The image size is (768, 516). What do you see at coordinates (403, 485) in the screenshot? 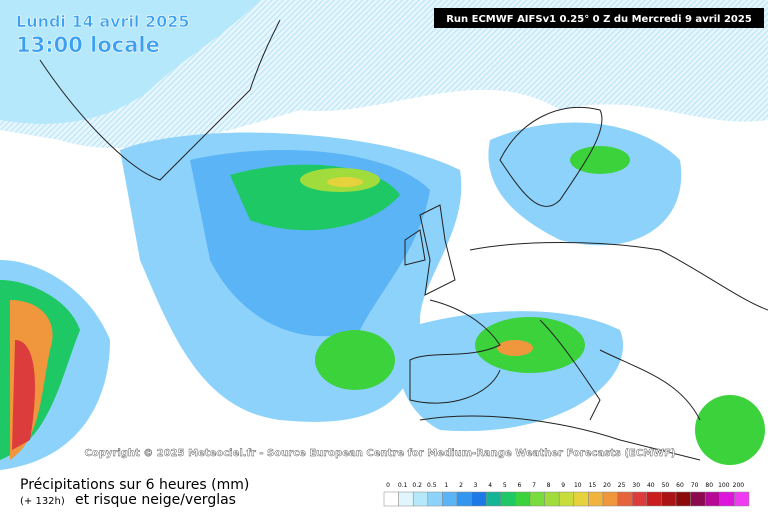
I see `scale-label: 0.1` at bounding box center [403, 485].